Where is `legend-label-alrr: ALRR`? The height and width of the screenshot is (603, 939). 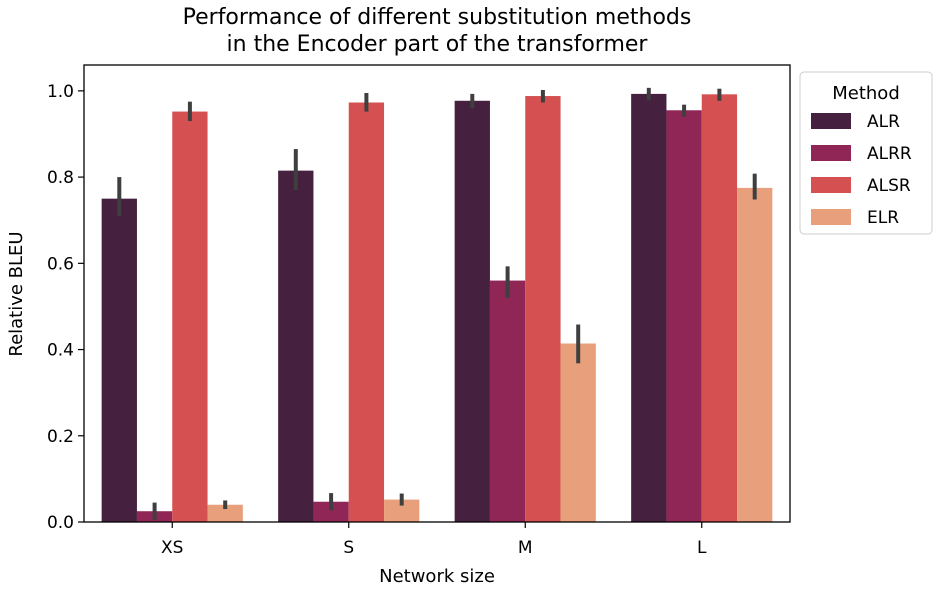
legend-label-alrr: ALRR is located at coordinates (889, 154).